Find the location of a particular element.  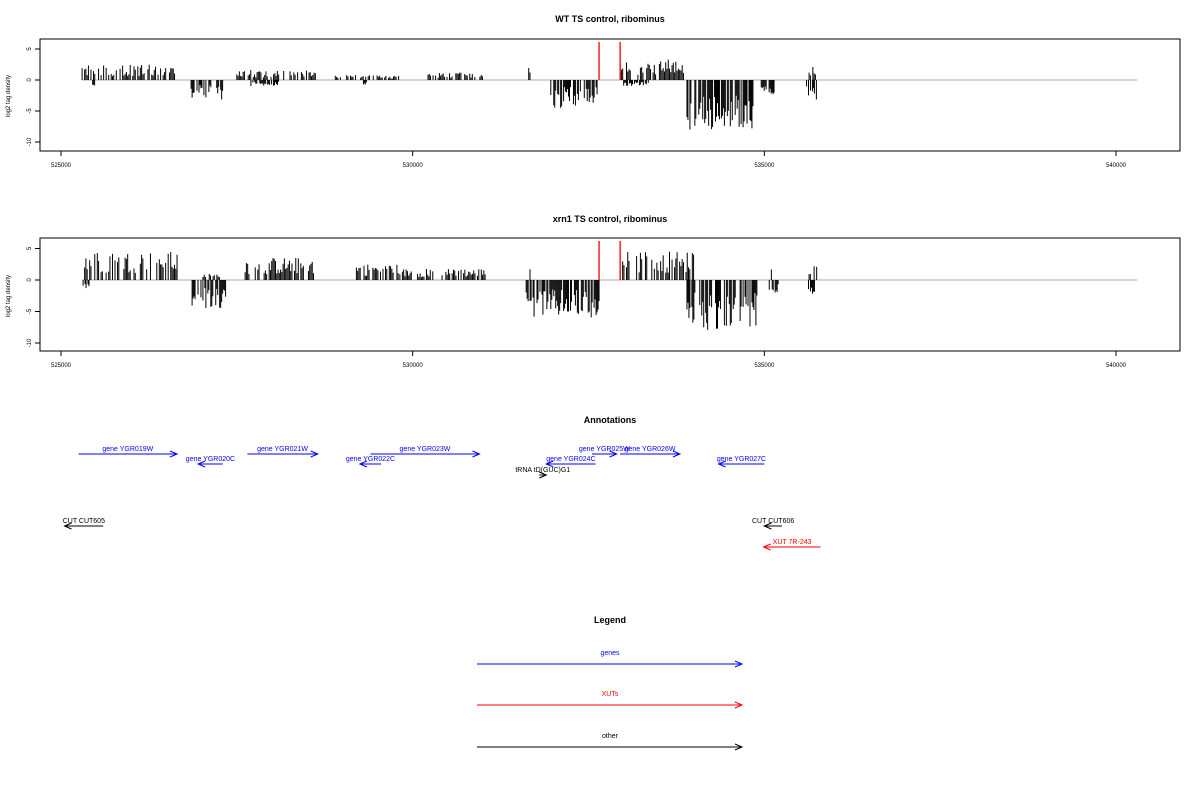

legend-item: other is located at coordinates (610, 742).